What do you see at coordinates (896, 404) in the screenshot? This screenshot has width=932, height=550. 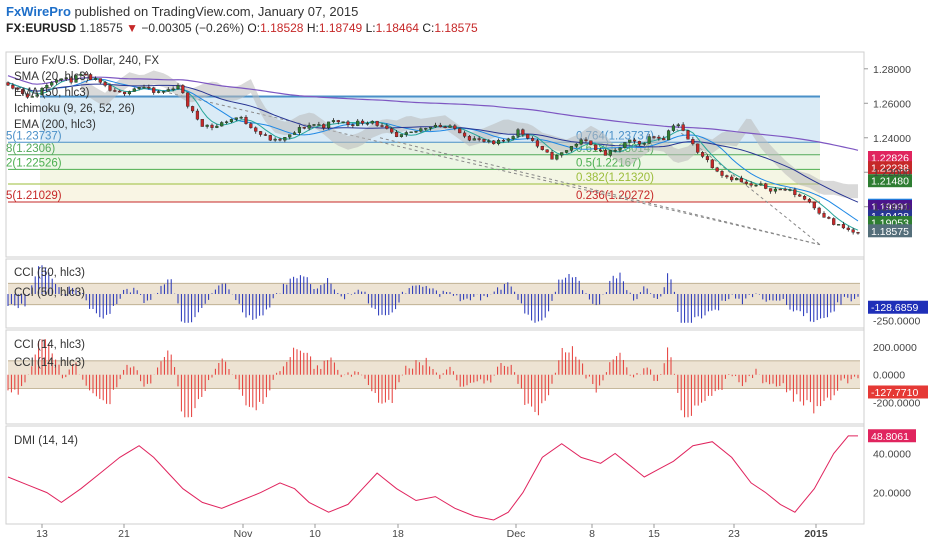 I see `y-tick-label: -200.0000` at bounding box center [896, 404].